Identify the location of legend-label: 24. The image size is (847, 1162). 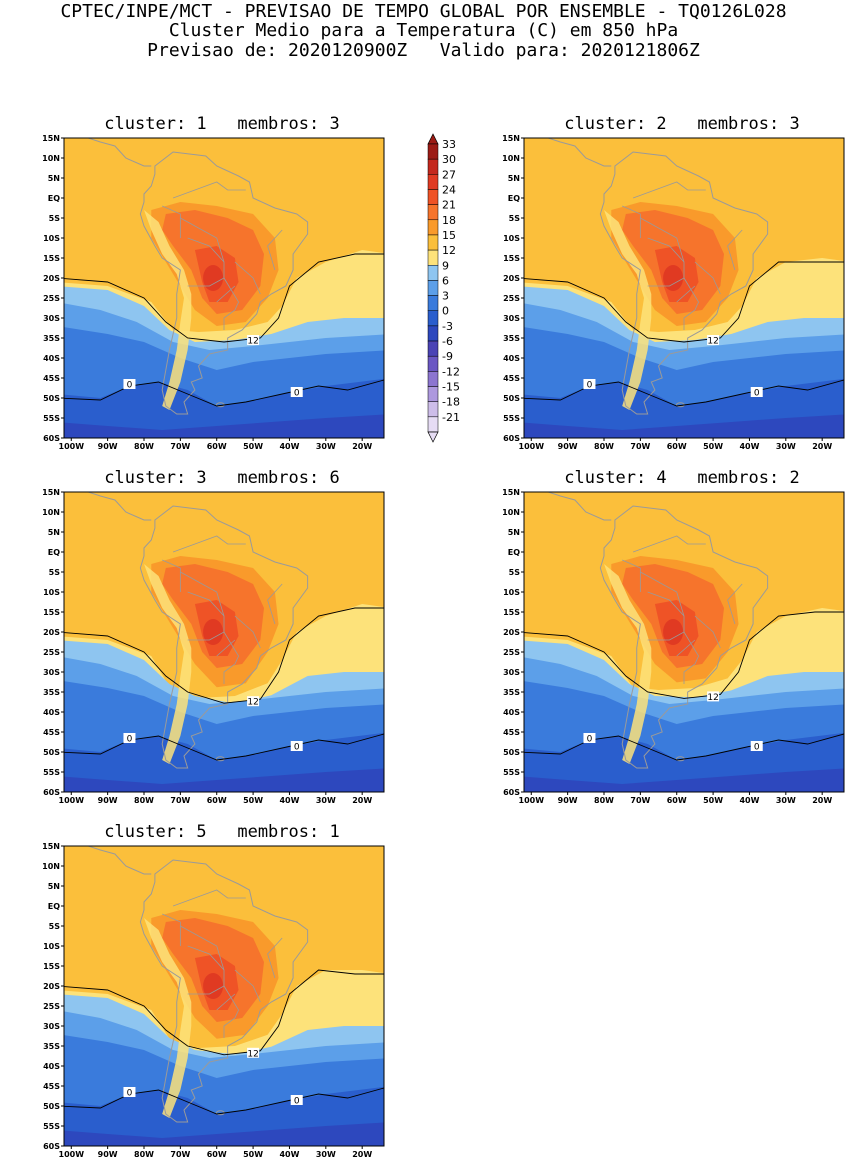
(449, 189).